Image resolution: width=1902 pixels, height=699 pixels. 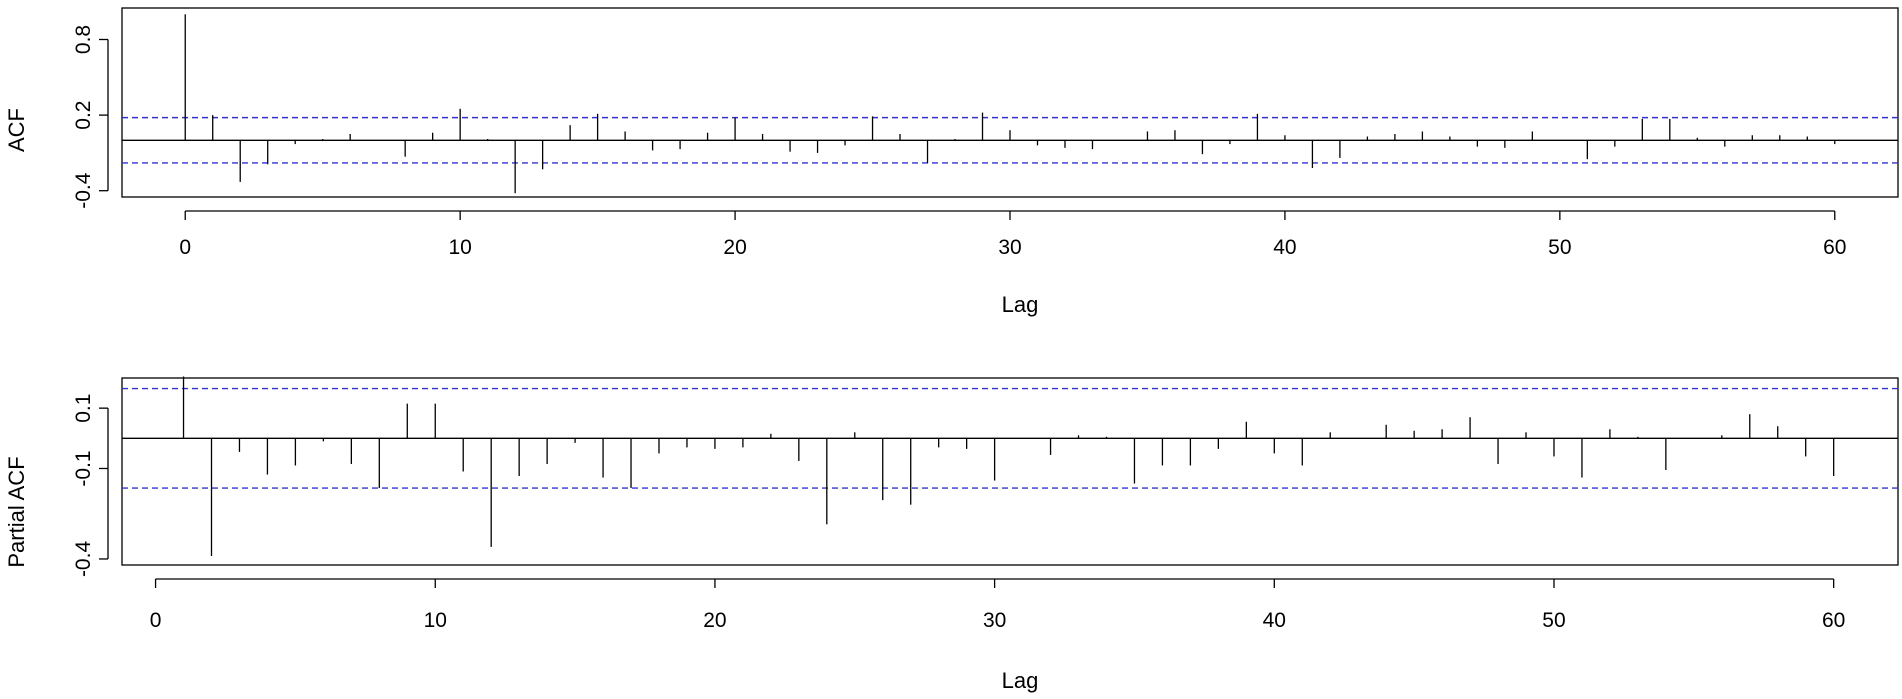 I want to click on y-axis-title: Partial ACF, so click(x=16, y=511).